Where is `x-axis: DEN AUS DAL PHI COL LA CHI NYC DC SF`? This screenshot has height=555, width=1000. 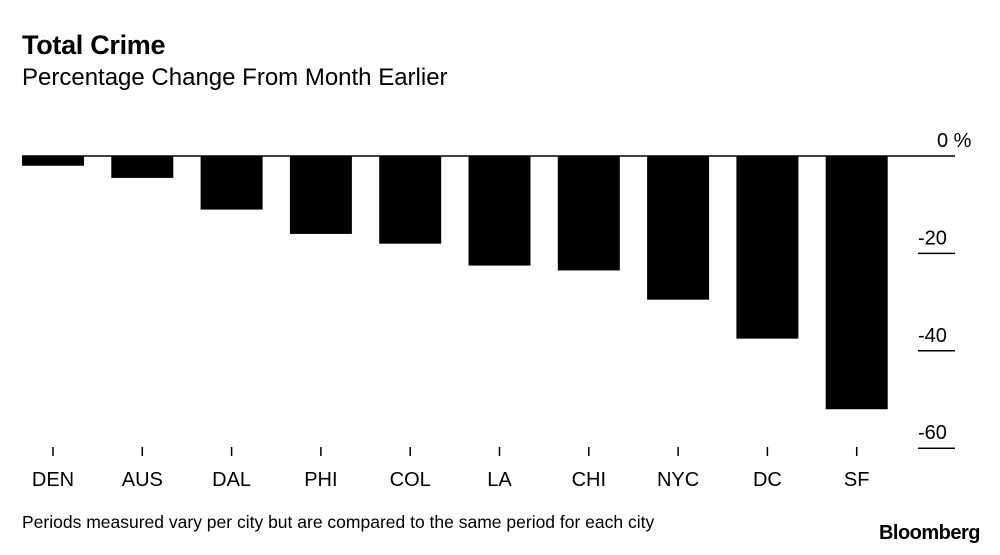
x-axis: DEN AUS DAL PHI COL LA CHI NYC DC SF is located at coordinates (451, 469).